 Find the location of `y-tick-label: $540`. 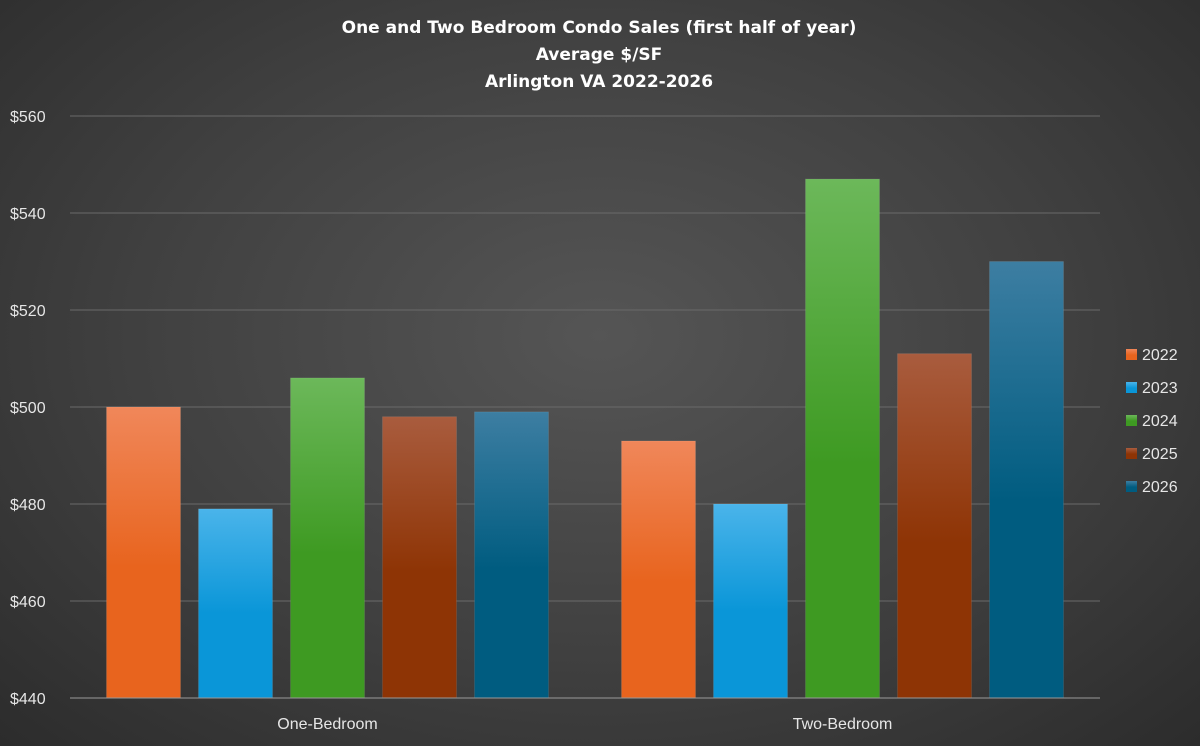

y-tick-label: $540 is located at coordinates (28, 214).